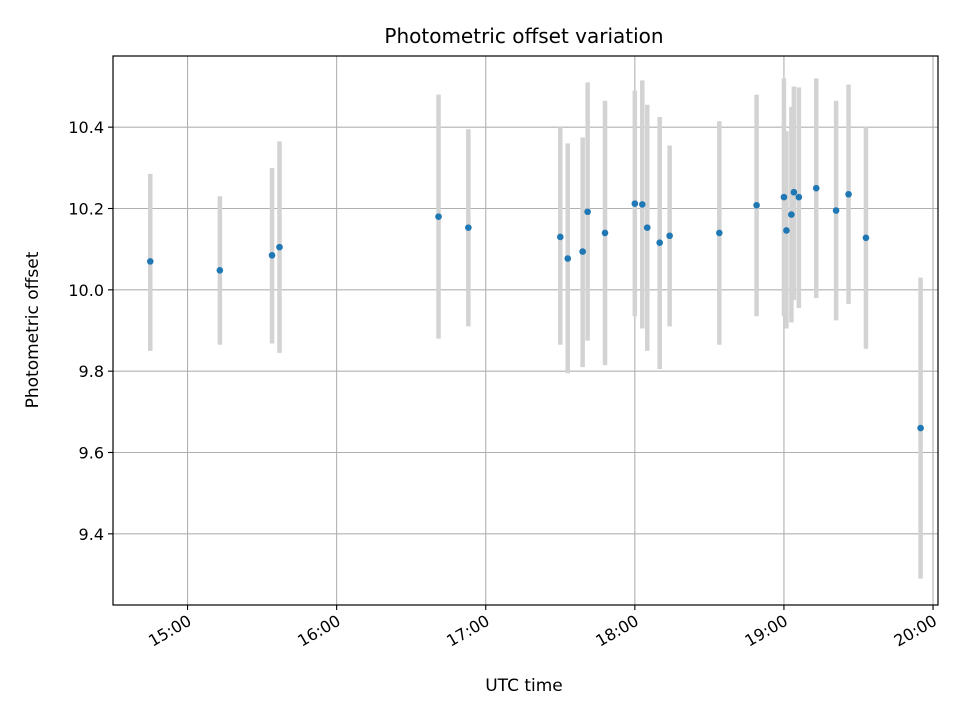 This screenshot has height=720, width=960. I want to click on x-axis-title: UTC time, so click(524, 686).